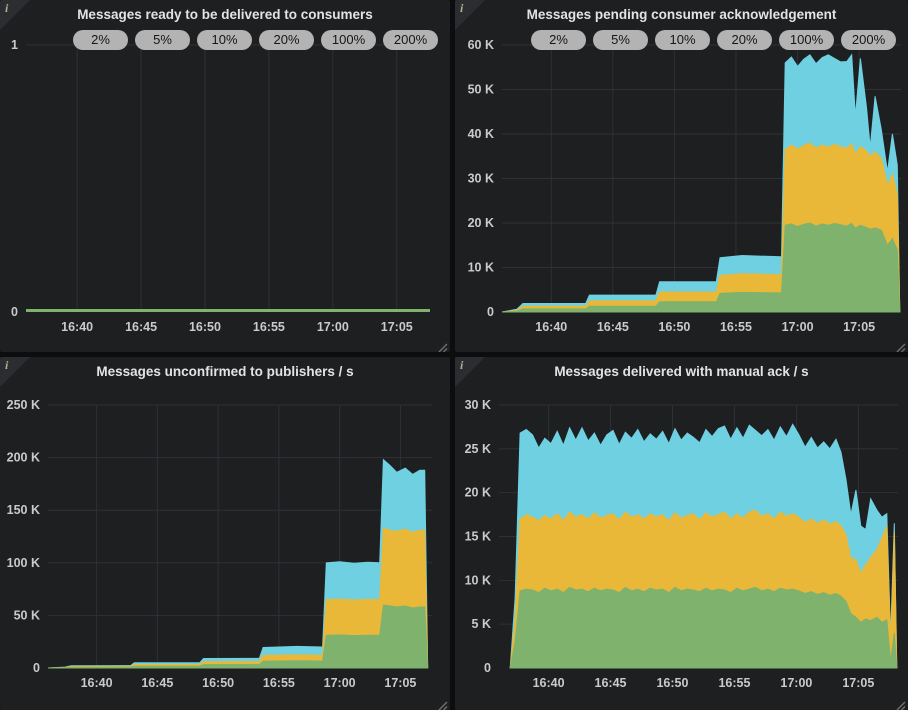 The width and height of the screenshot is (908, 710). I want to click on svg-text: 40 K, so click(481, 134).